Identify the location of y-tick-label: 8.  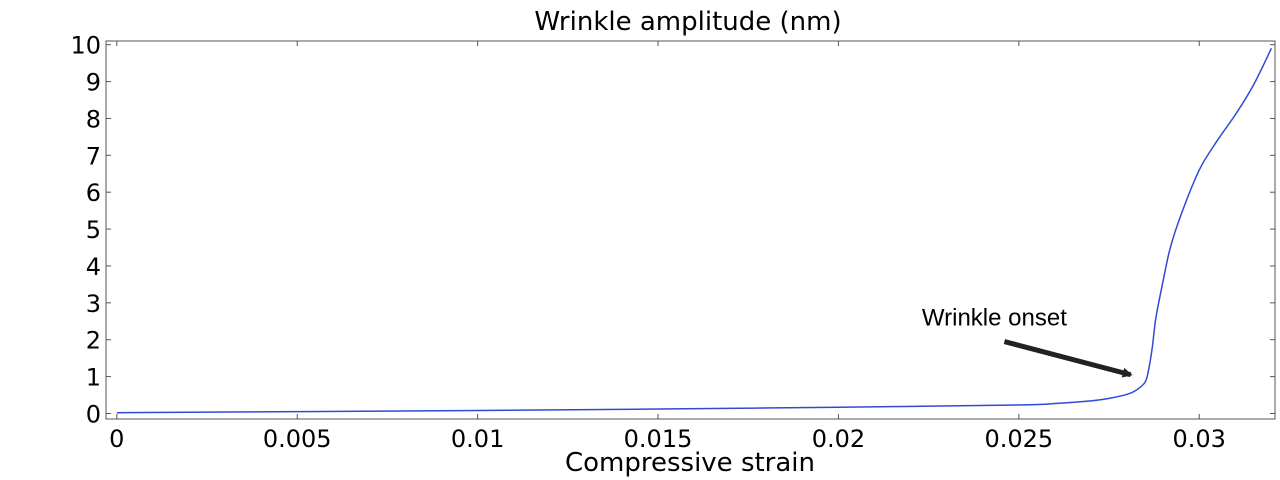
(93, 119).